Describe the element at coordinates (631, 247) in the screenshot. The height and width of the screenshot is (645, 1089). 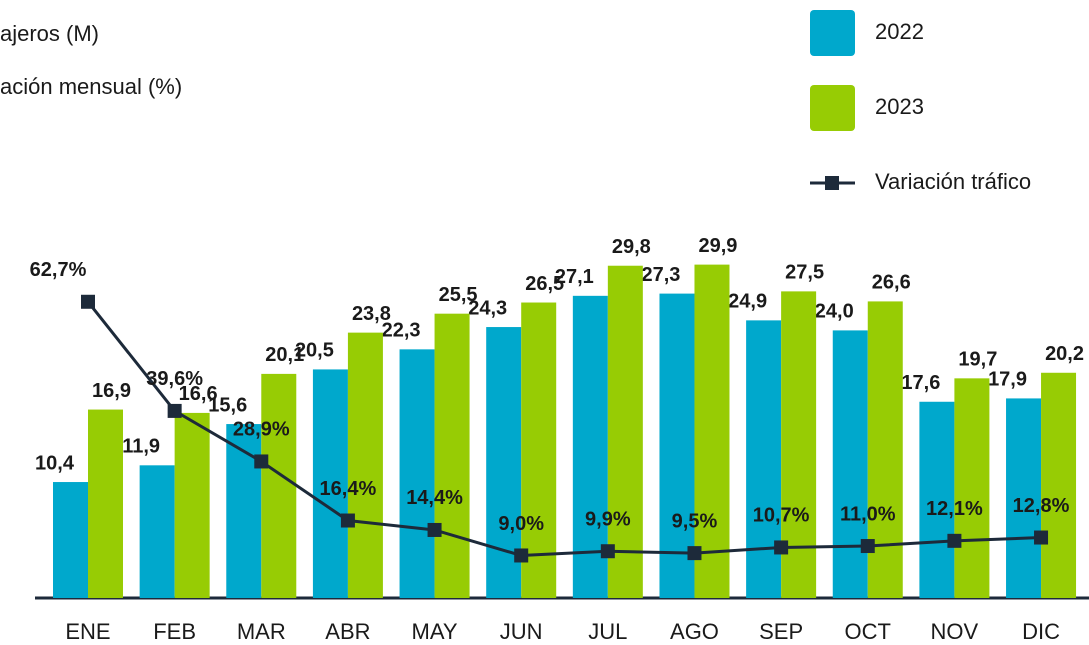
I see `data-label: 29,8` at that location.